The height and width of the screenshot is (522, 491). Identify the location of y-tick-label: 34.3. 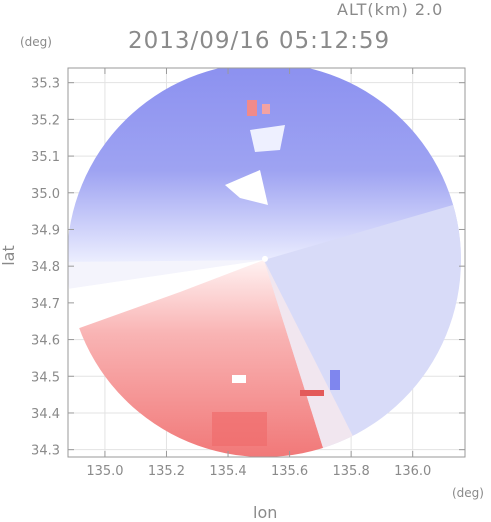
(45, 451).